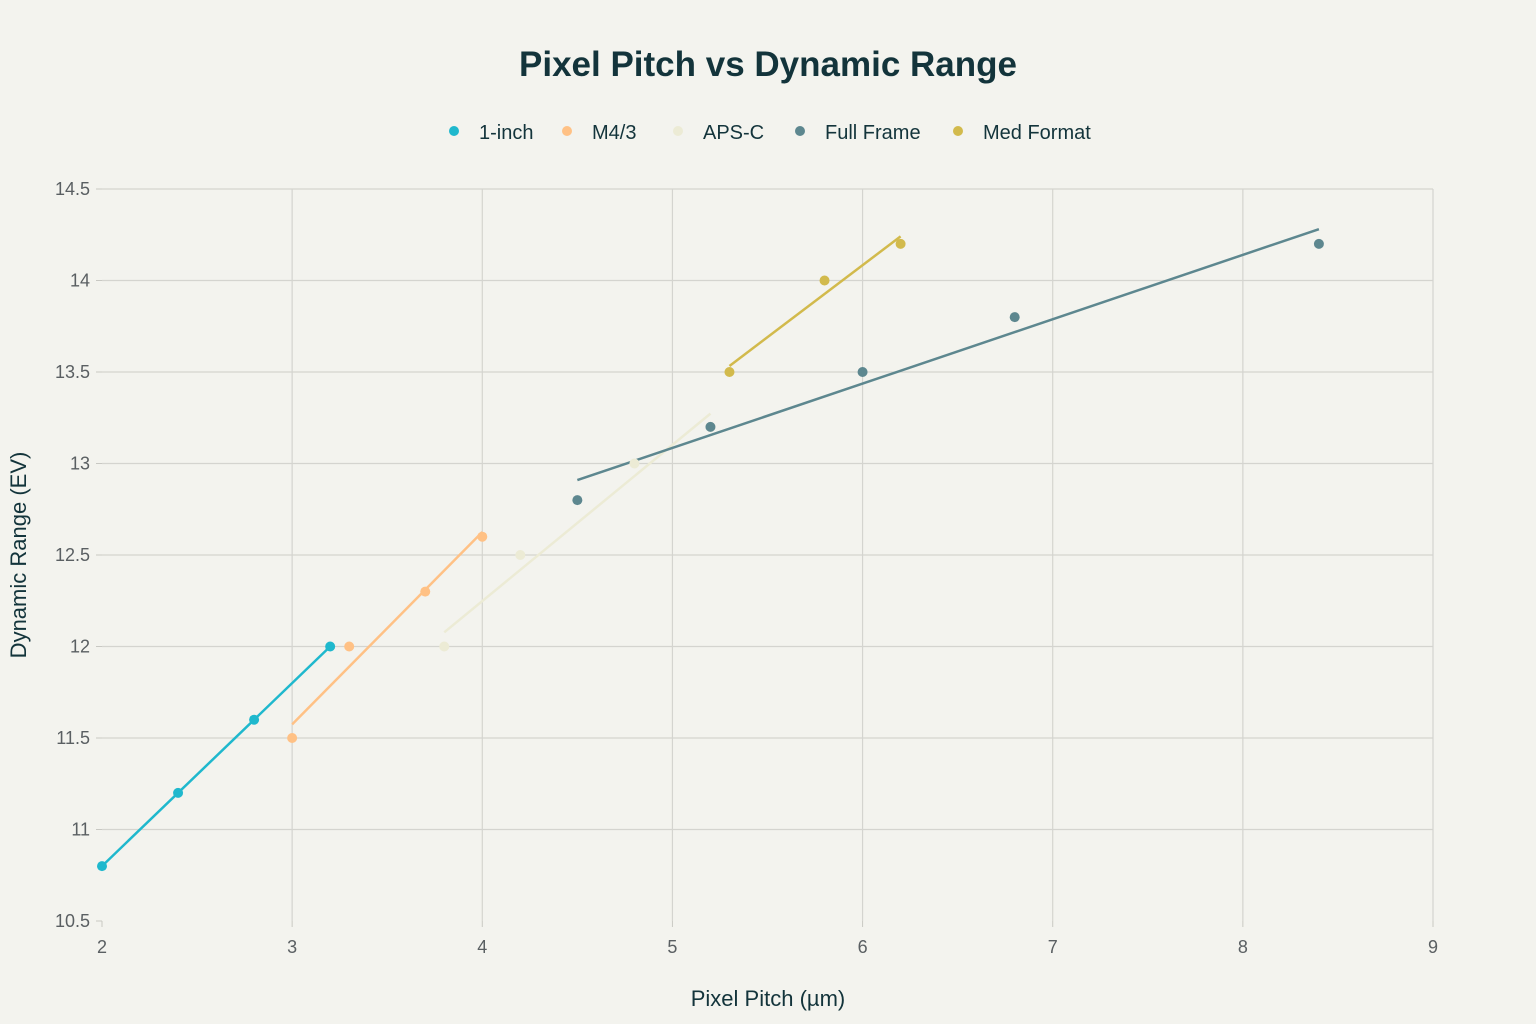 This screenshot has height=1024, width=1536. Describe the element at coordinates (1037, 133) in the screenshot. I see `legend-label: Med Format` at that location.